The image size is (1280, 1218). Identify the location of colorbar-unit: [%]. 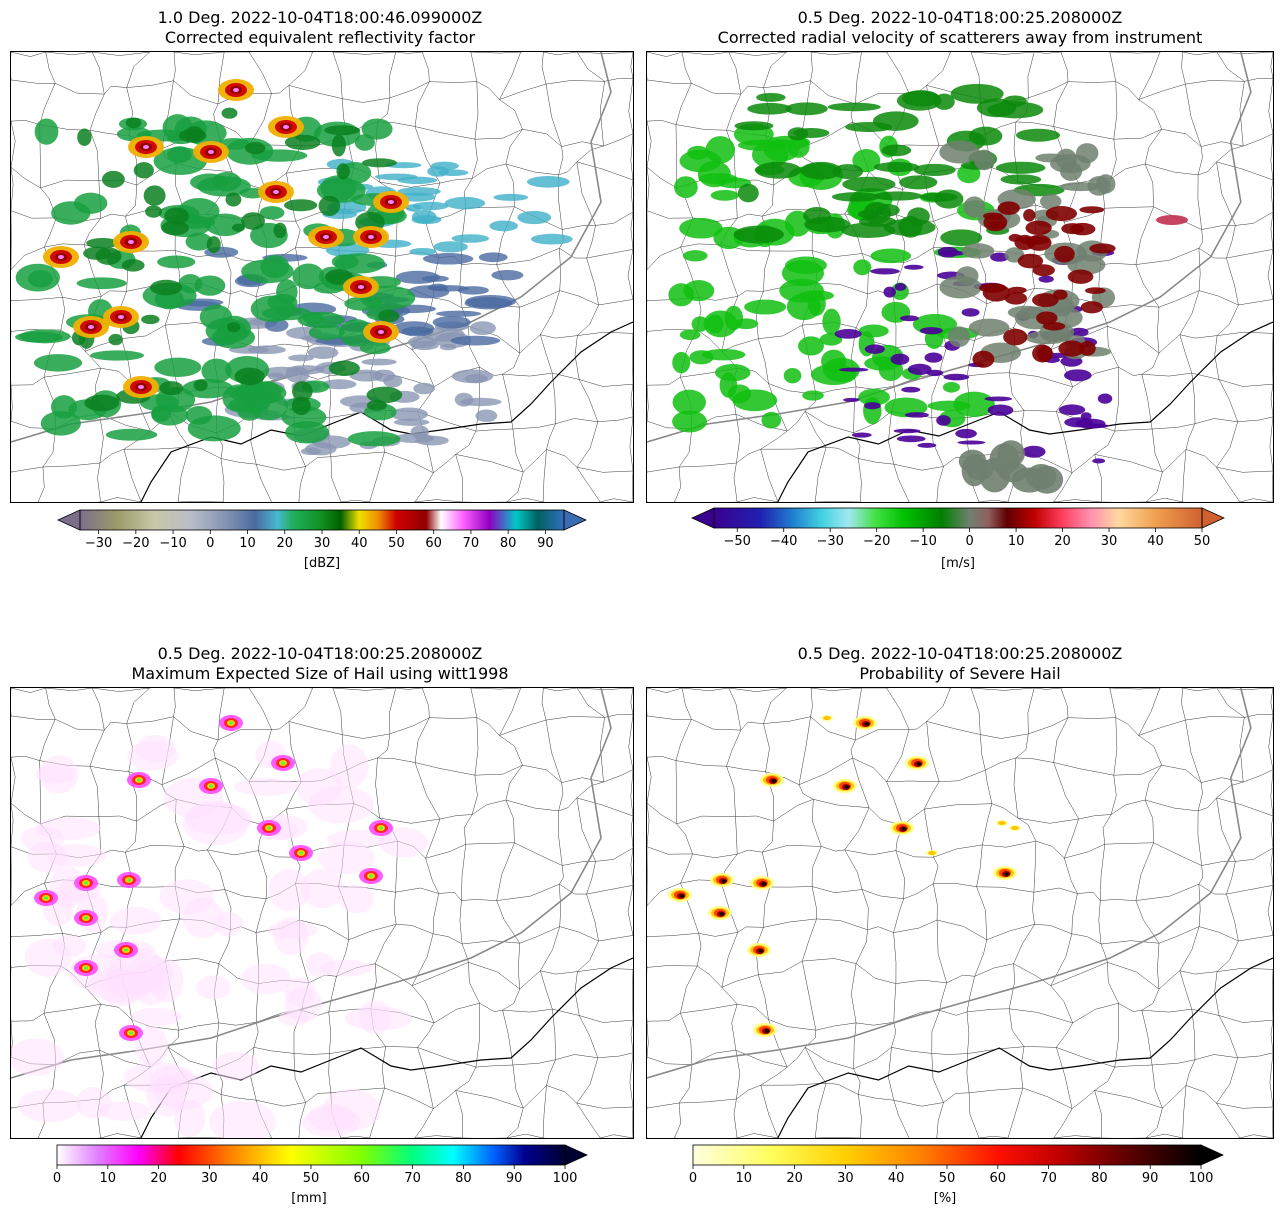
(945, 1198).